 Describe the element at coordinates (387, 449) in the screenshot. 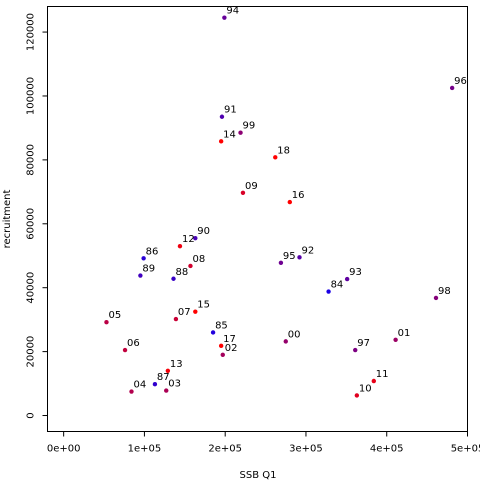

I see `x-tick-label: 4e+05` at that location.